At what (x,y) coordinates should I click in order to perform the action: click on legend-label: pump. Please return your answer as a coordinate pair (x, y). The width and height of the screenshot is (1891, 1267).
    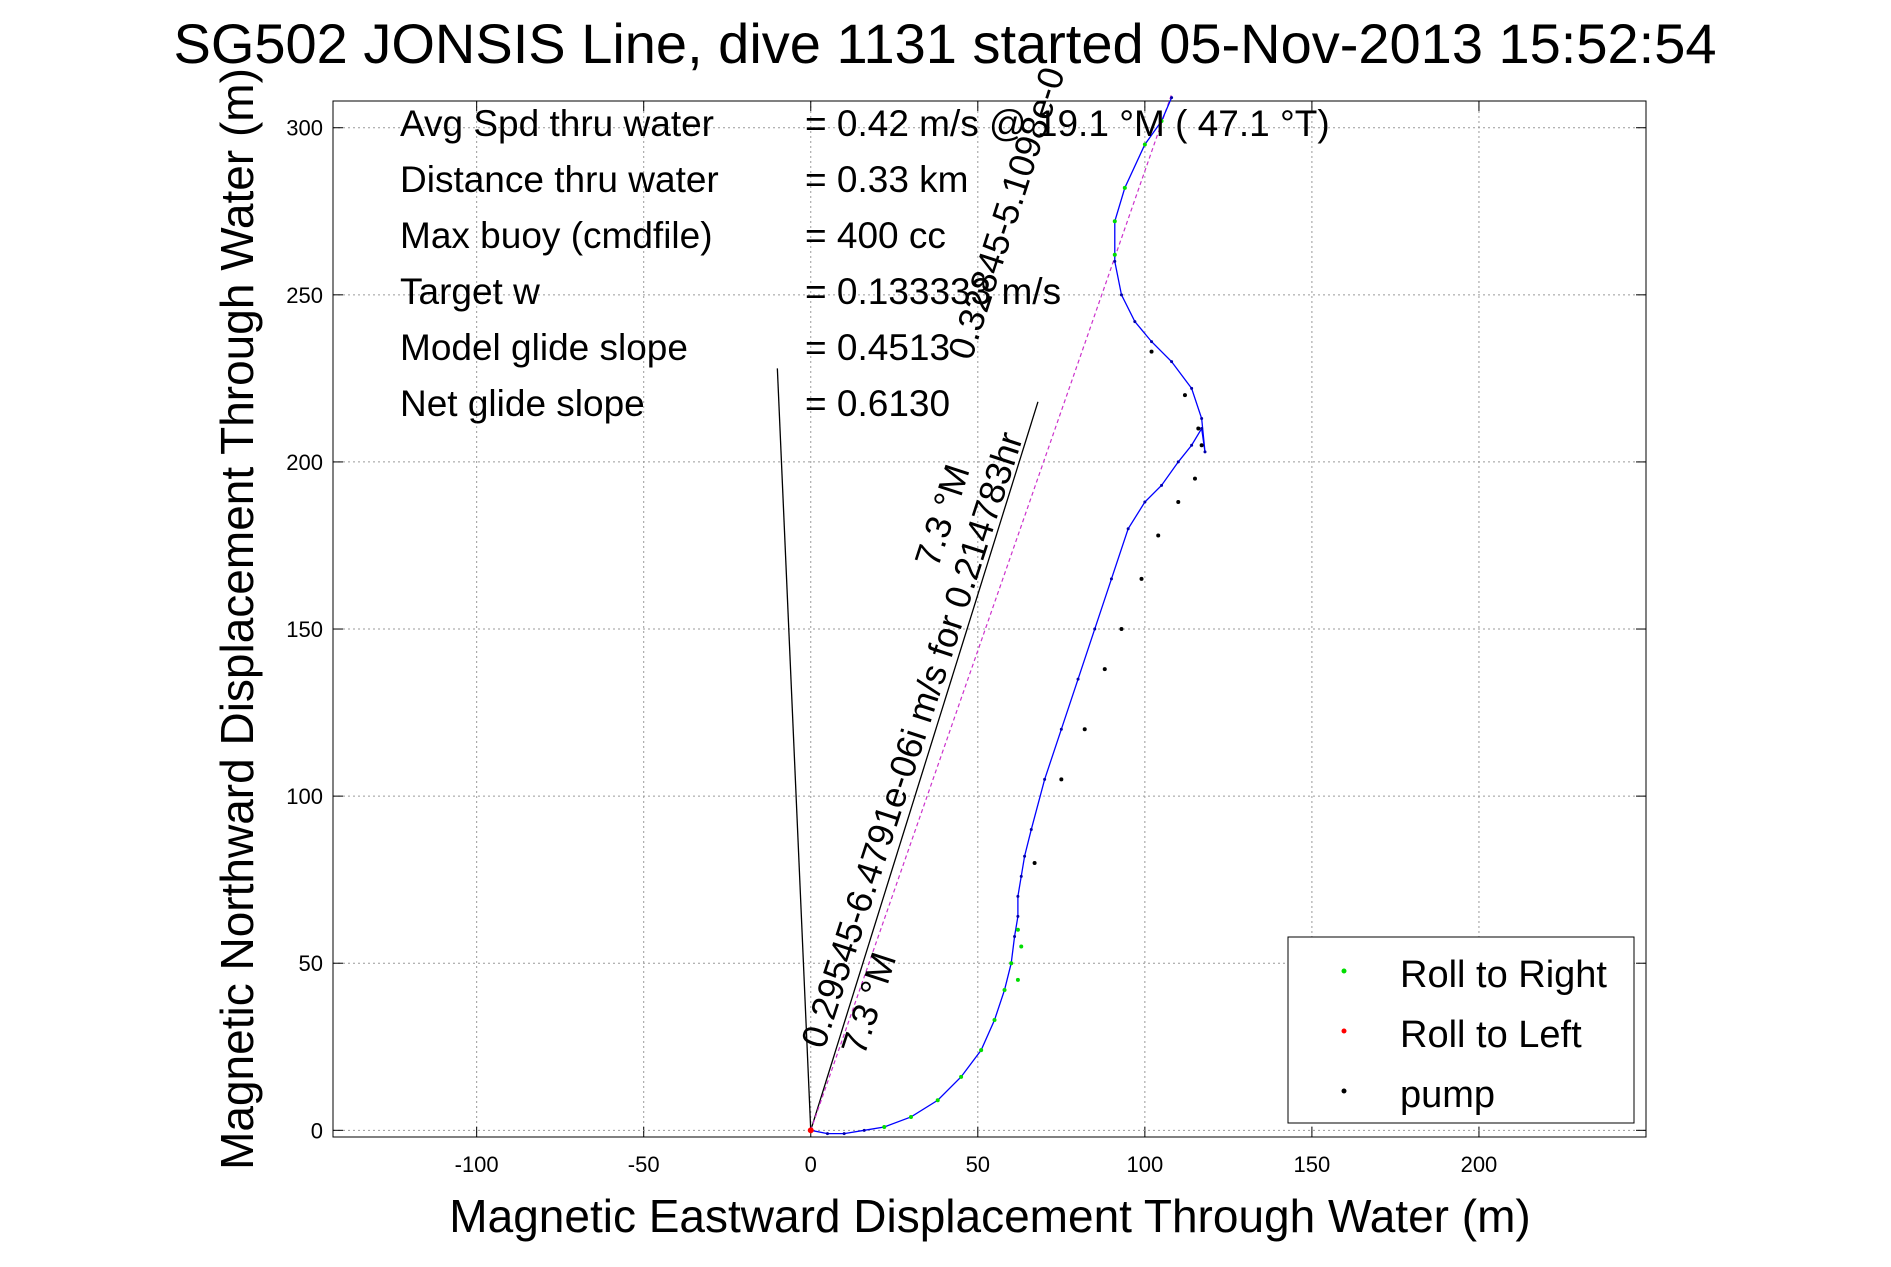
    Looking at the image, I should click on (1447, 1095).